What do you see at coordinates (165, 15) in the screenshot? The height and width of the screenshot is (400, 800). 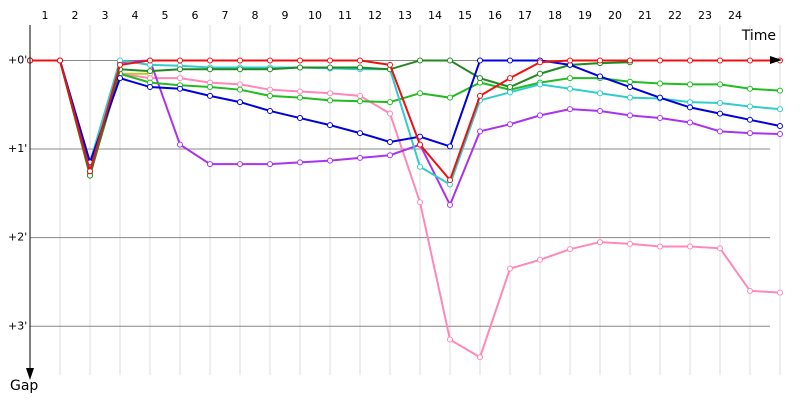 I see `x-tick-label: 5` at bounding box center [165, 15].